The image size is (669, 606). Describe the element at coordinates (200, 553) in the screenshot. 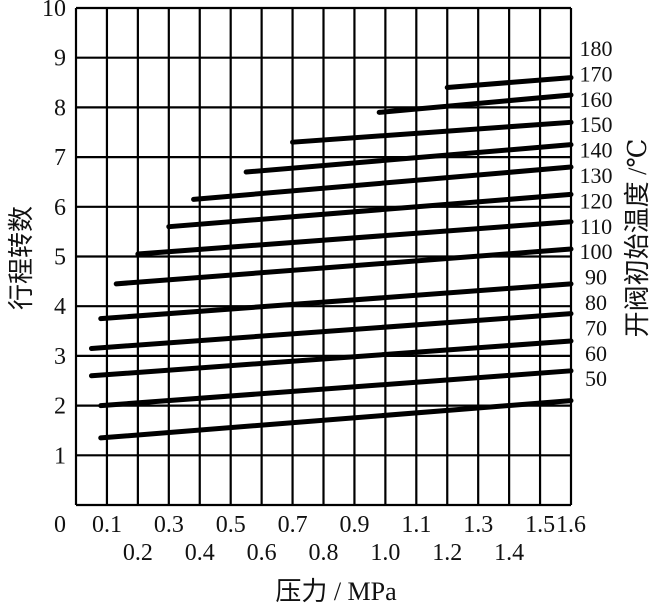

I see `x-tick-label: 0.4` at that location.